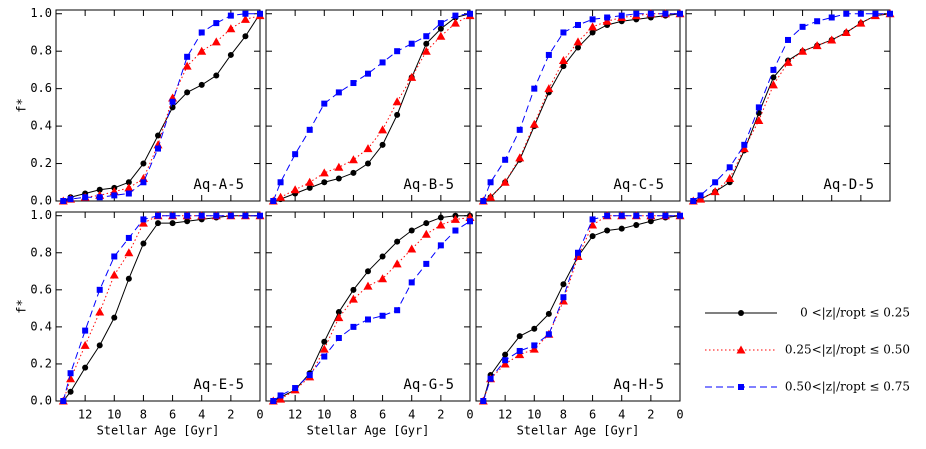 The height and width of the screenshot is (449, 926). I want to click on panel-label: Aq-E-5, so click(218, 385).